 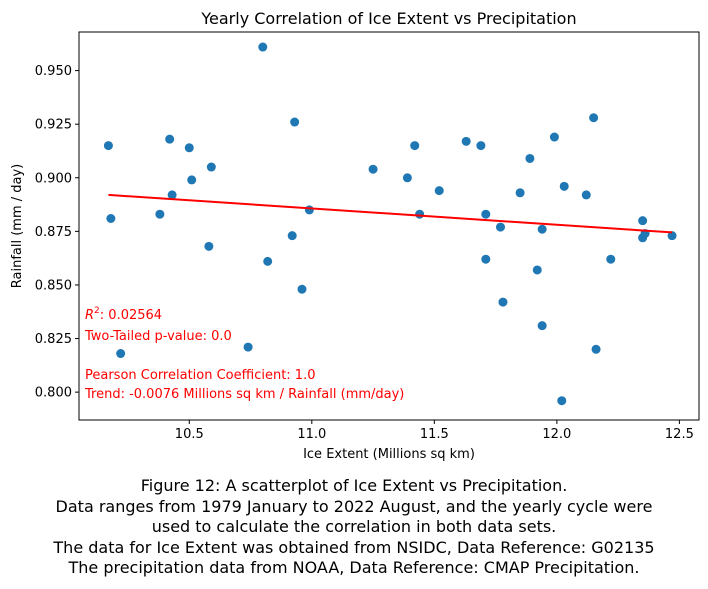 I want to click on r2-value: : 0.02564, so click(x=131, y=315).